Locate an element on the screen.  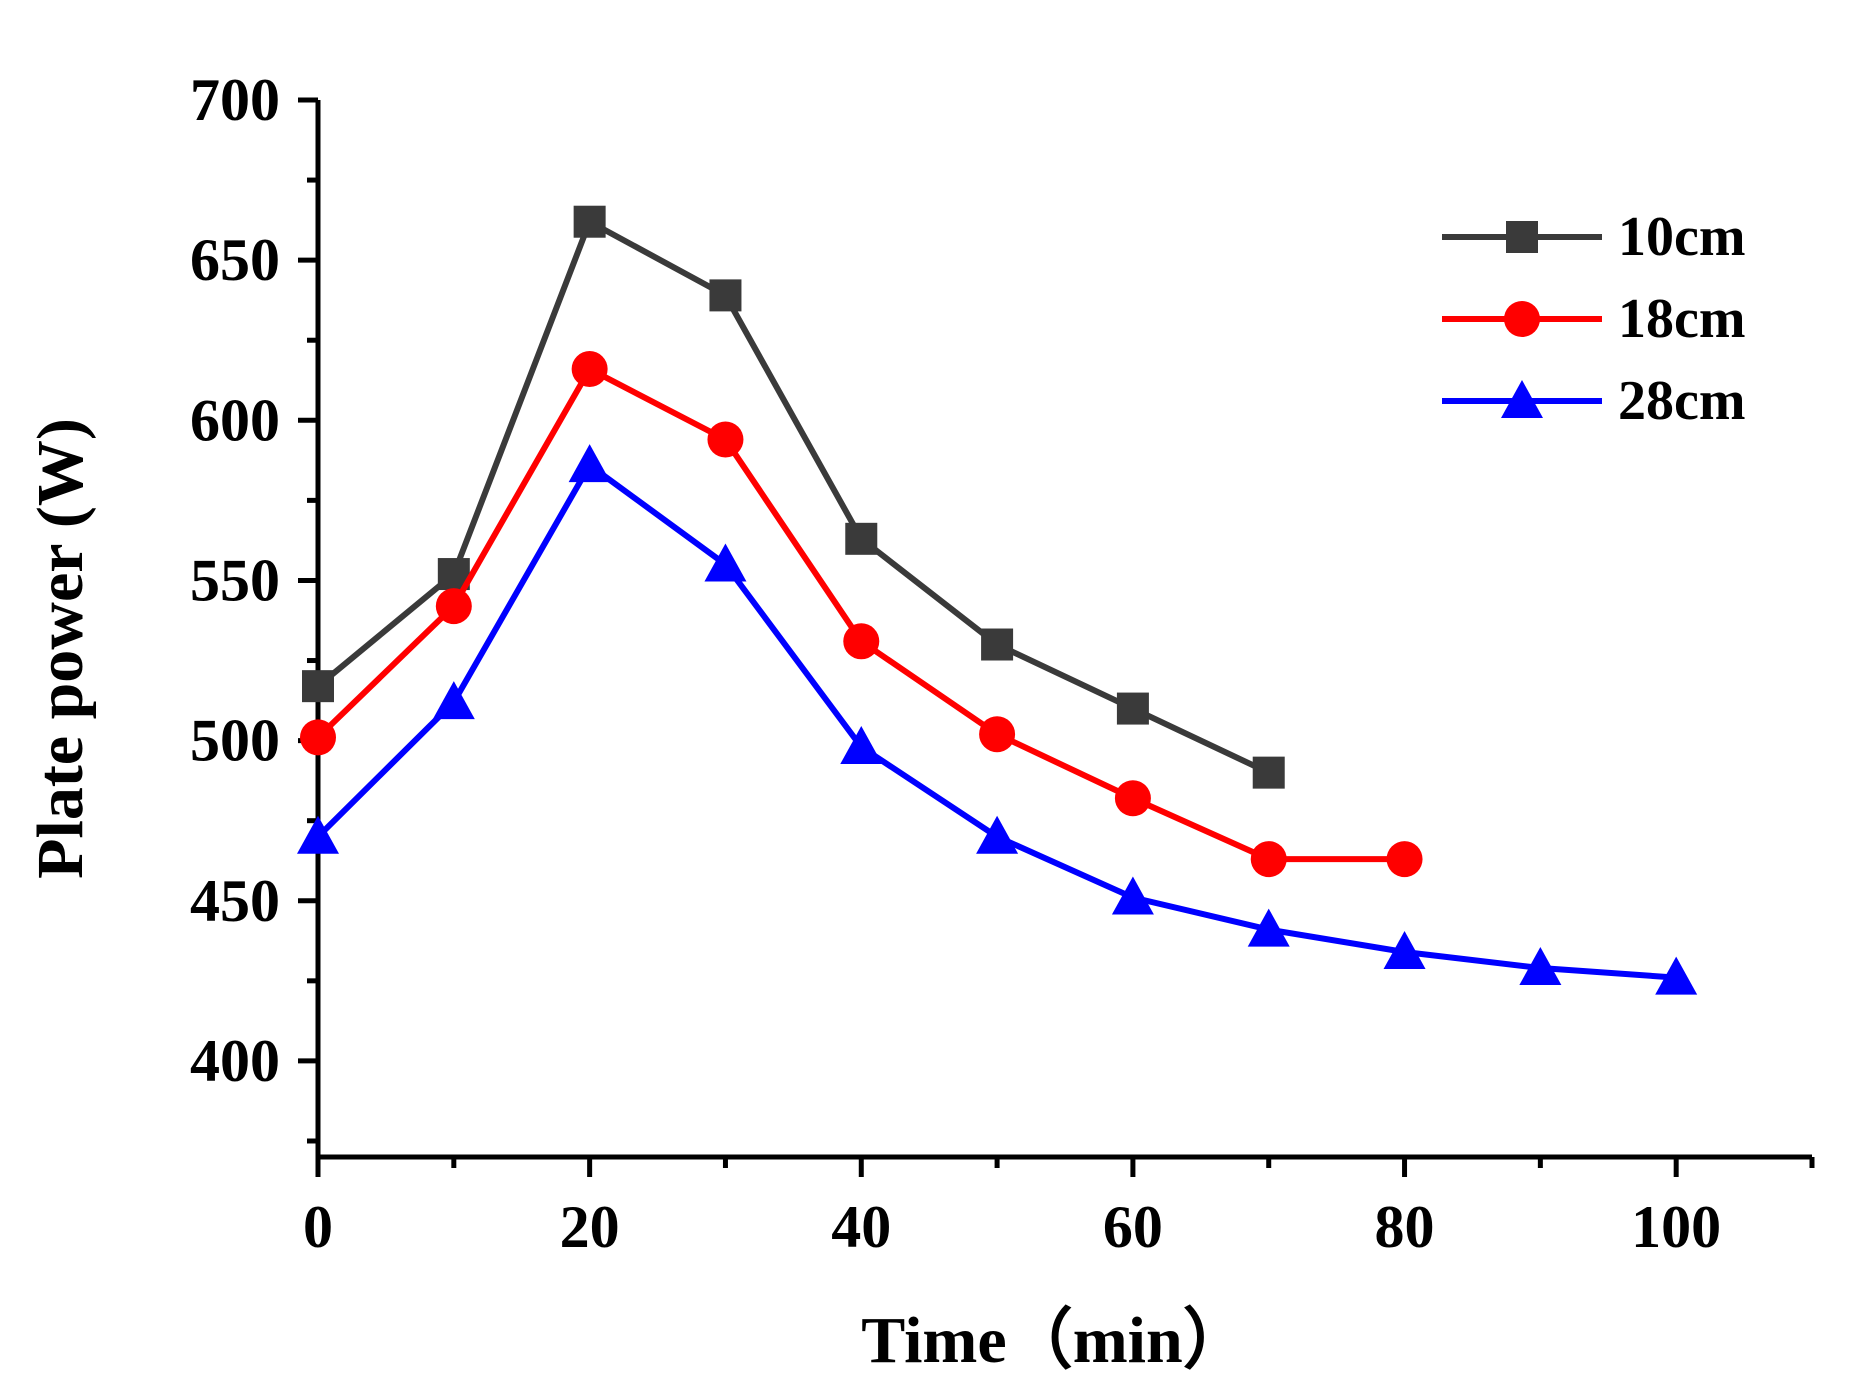
legend-label: 28cm is located at coordinates (1682, 401).